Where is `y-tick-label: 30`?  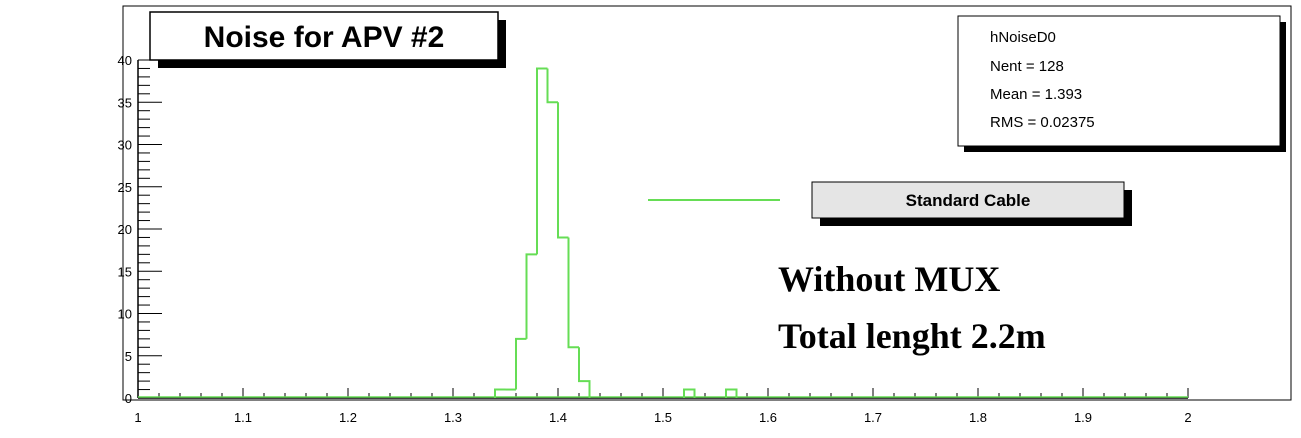
y-tick-label: 30 is located at coordinates (125, 145).